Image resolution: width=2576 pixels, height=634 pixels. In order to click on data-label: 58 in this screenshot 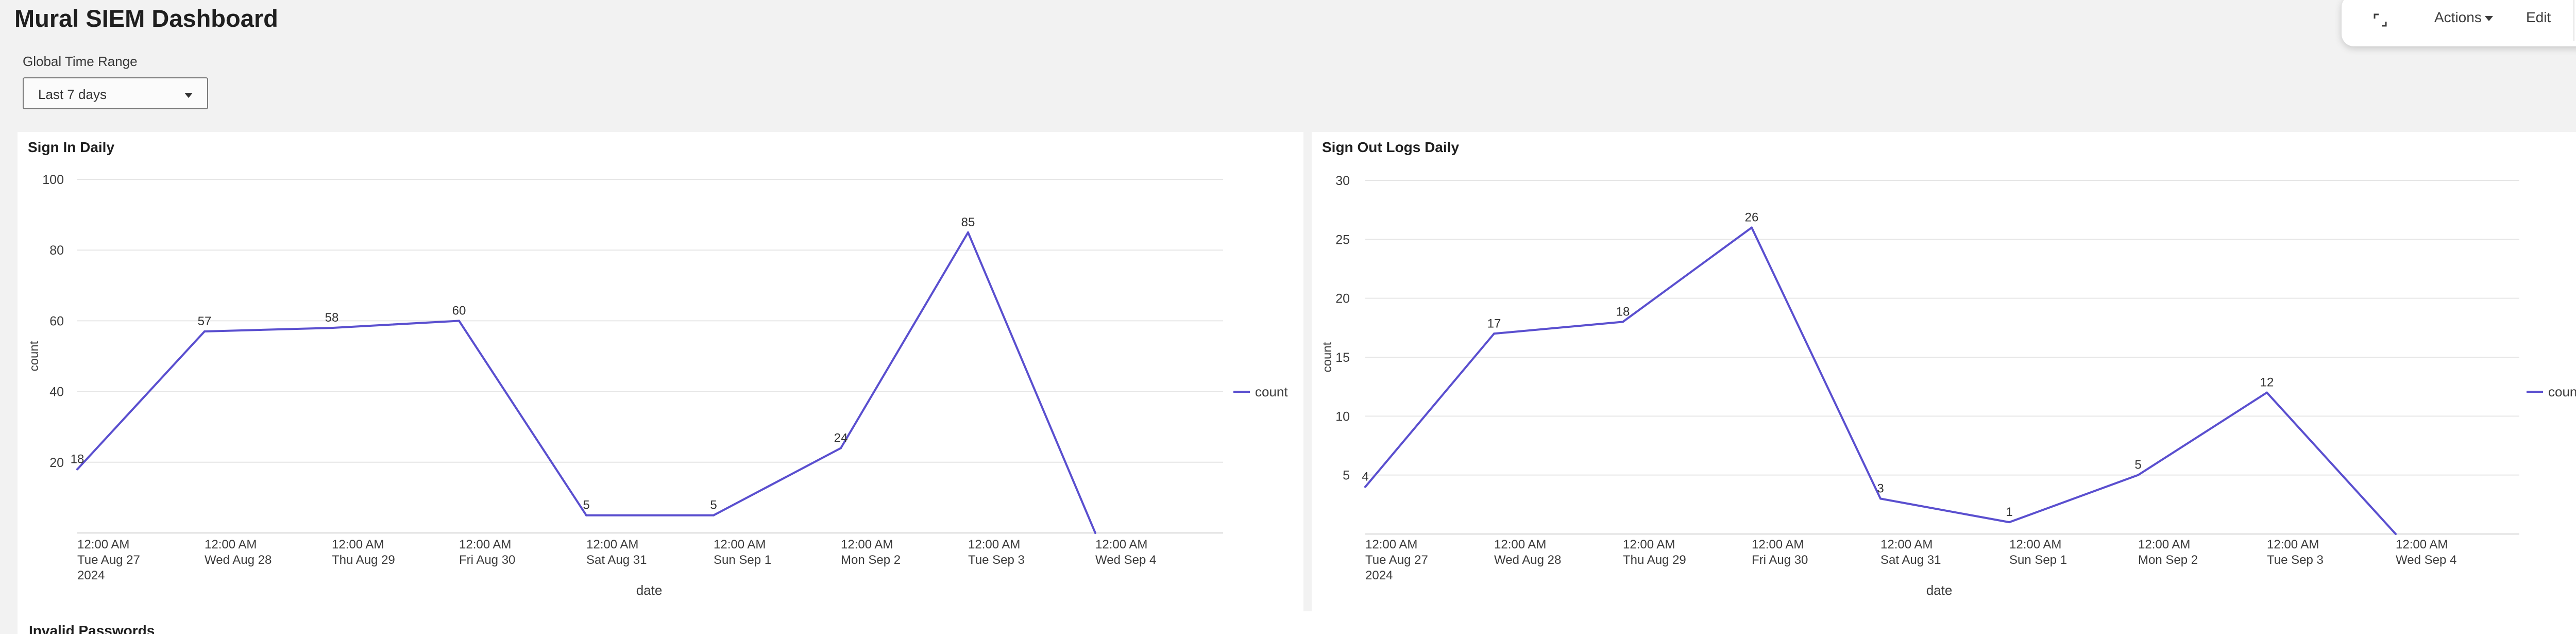, I will do `click(332, 318)`.